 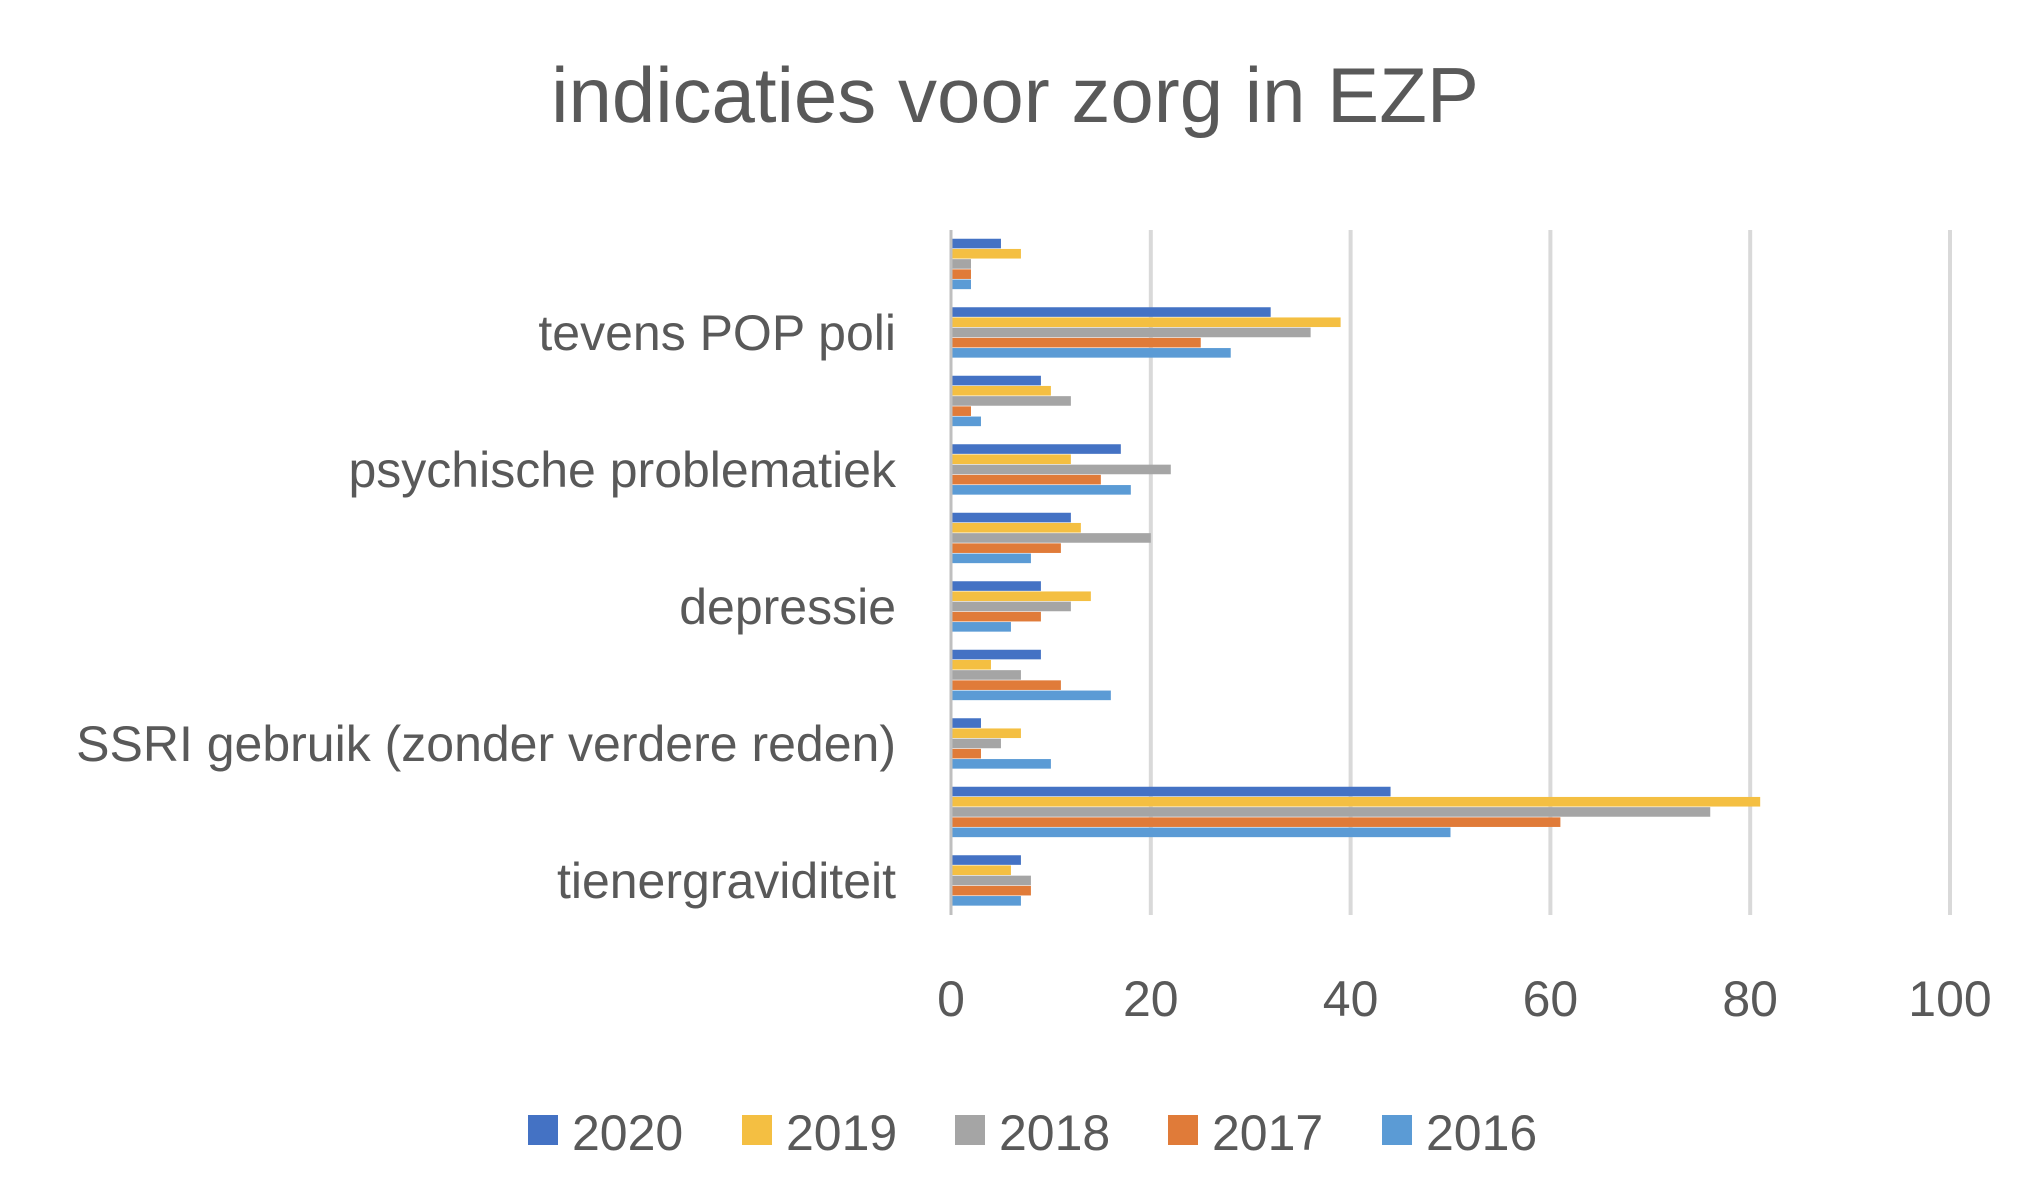 I want to click on chart-title: indicaties voor zorg in EZP, so click(x=1015, y=95).